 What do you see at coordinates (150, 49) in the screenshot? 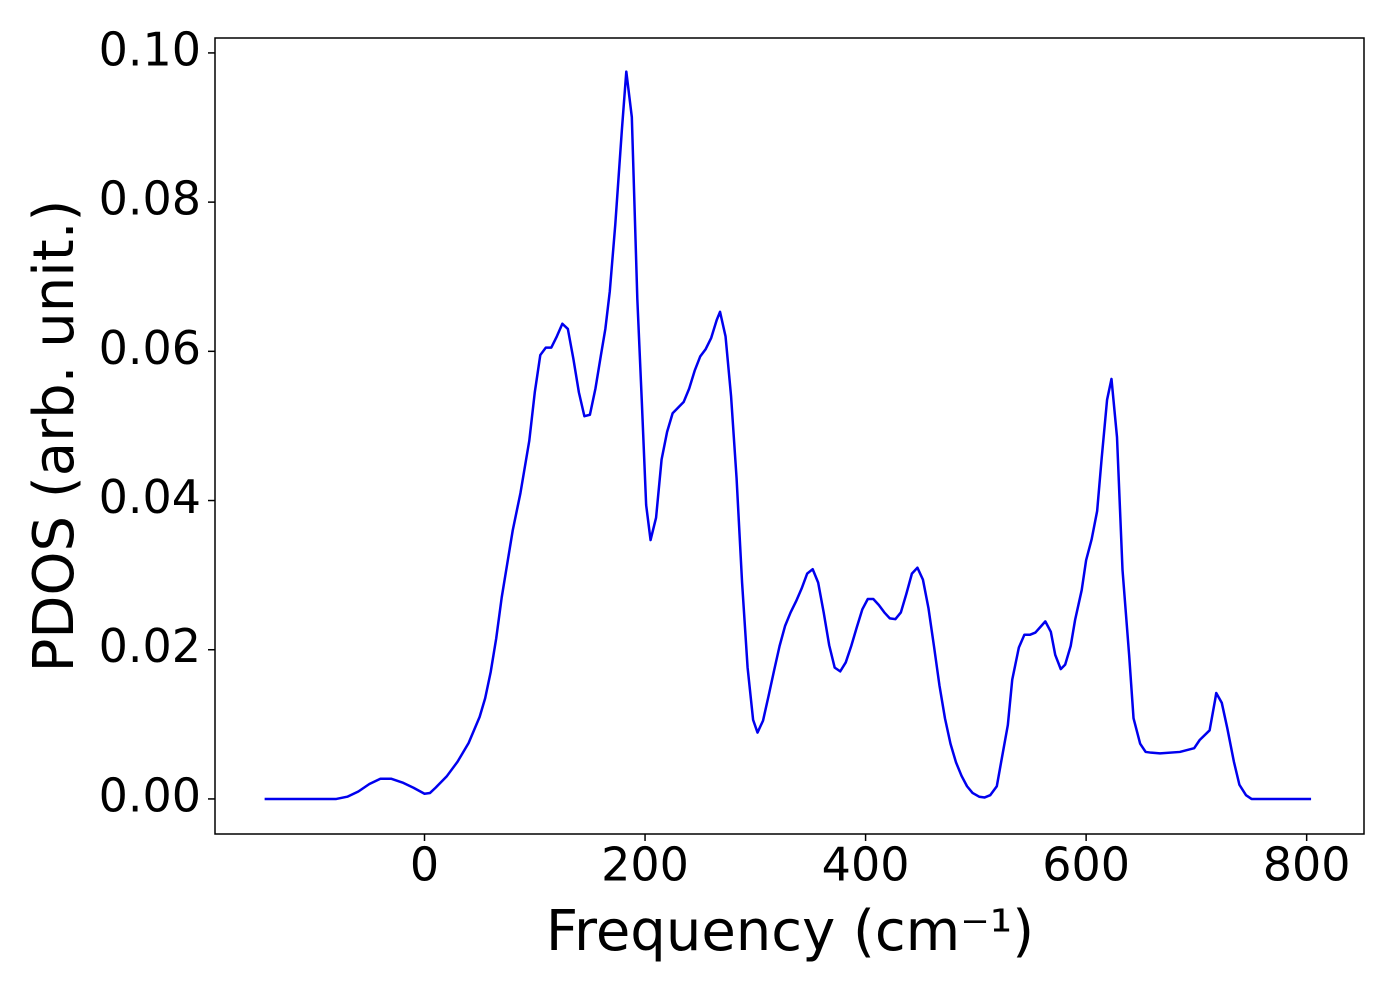
I see `y-tick-label: 0.10` at bounding box center [150, 49].